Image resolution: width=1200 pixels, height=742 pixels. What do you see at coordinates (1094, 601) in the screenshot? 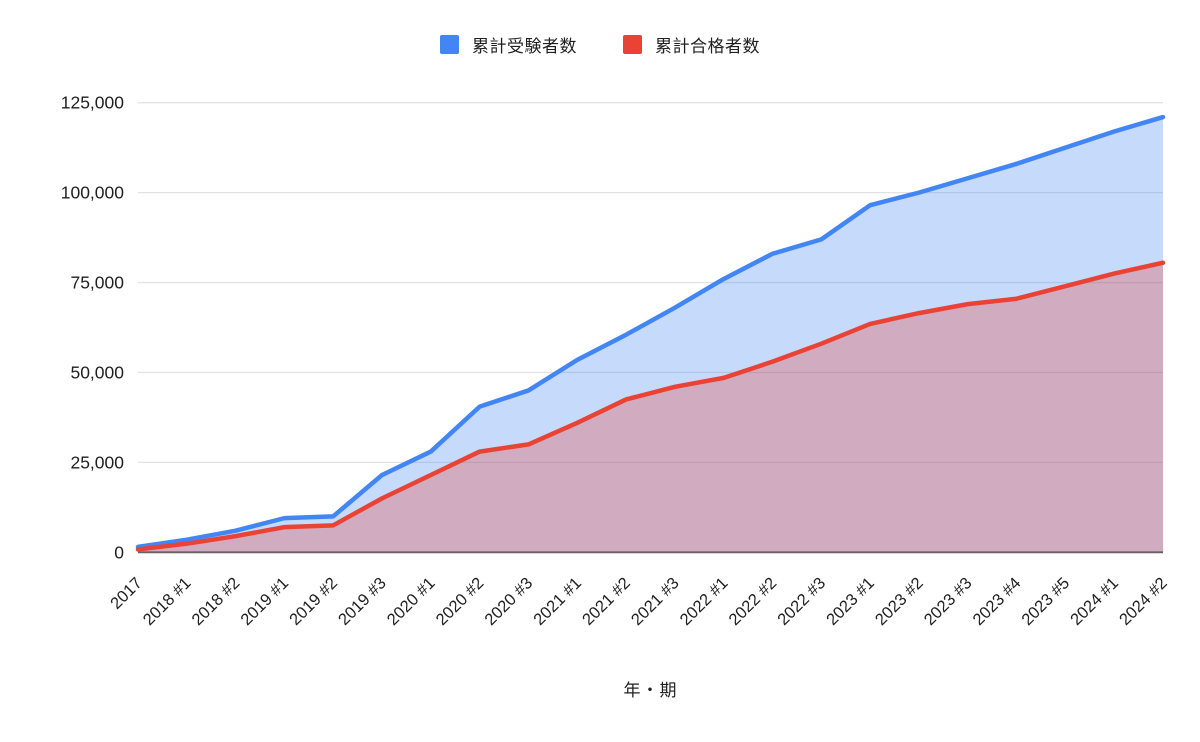
I see `x-axis-tick-label: 2024 #1` at bounding box center [1094, 601].